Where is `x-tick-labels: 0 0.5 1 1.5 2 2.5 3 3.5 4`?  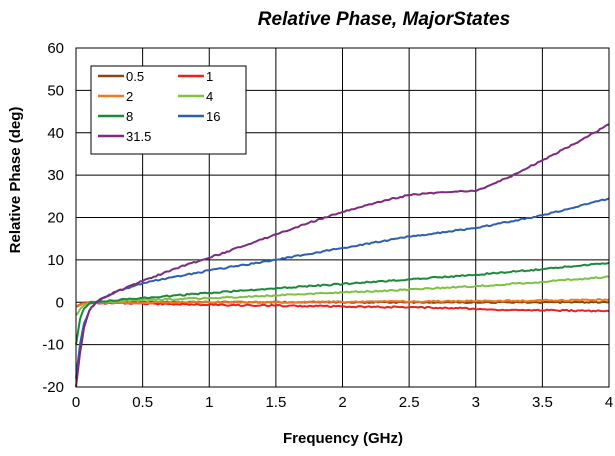
x-tick-labels: 0 0.5 1 1.5 2 2.5 3 3.5 4 is located at coordinates (342, 402).